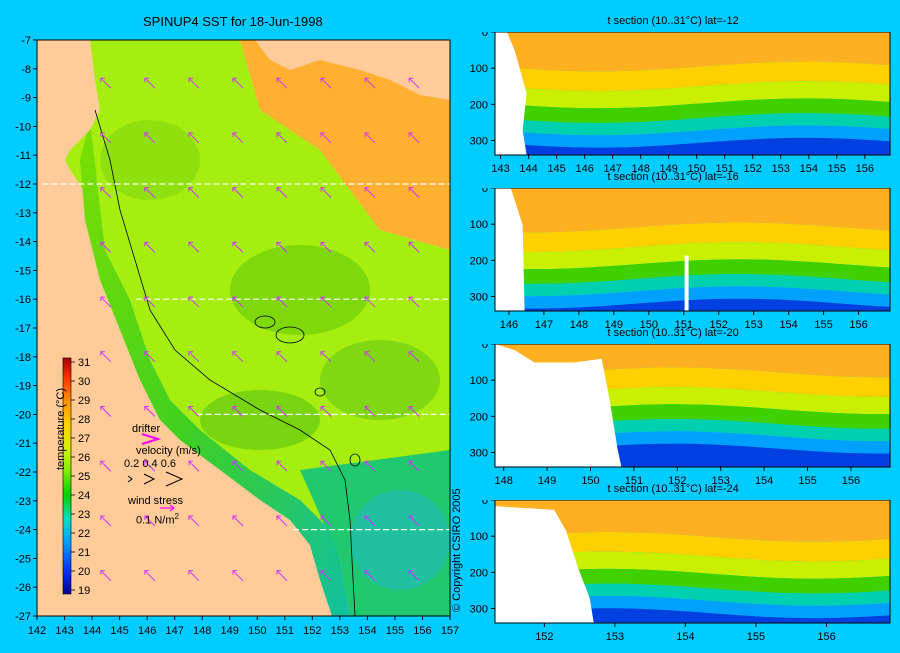  I want to click on lon-tick-label: 144, so click(528, 169).